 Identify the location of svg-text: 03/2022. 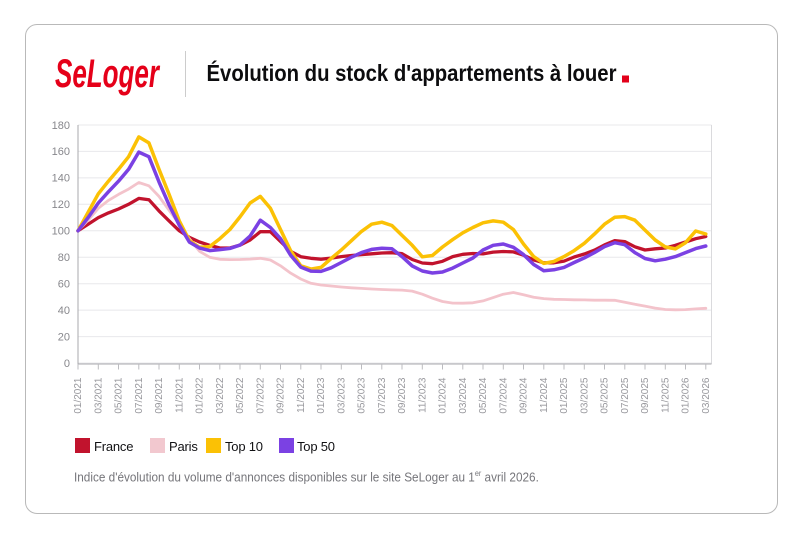
(220, 395).